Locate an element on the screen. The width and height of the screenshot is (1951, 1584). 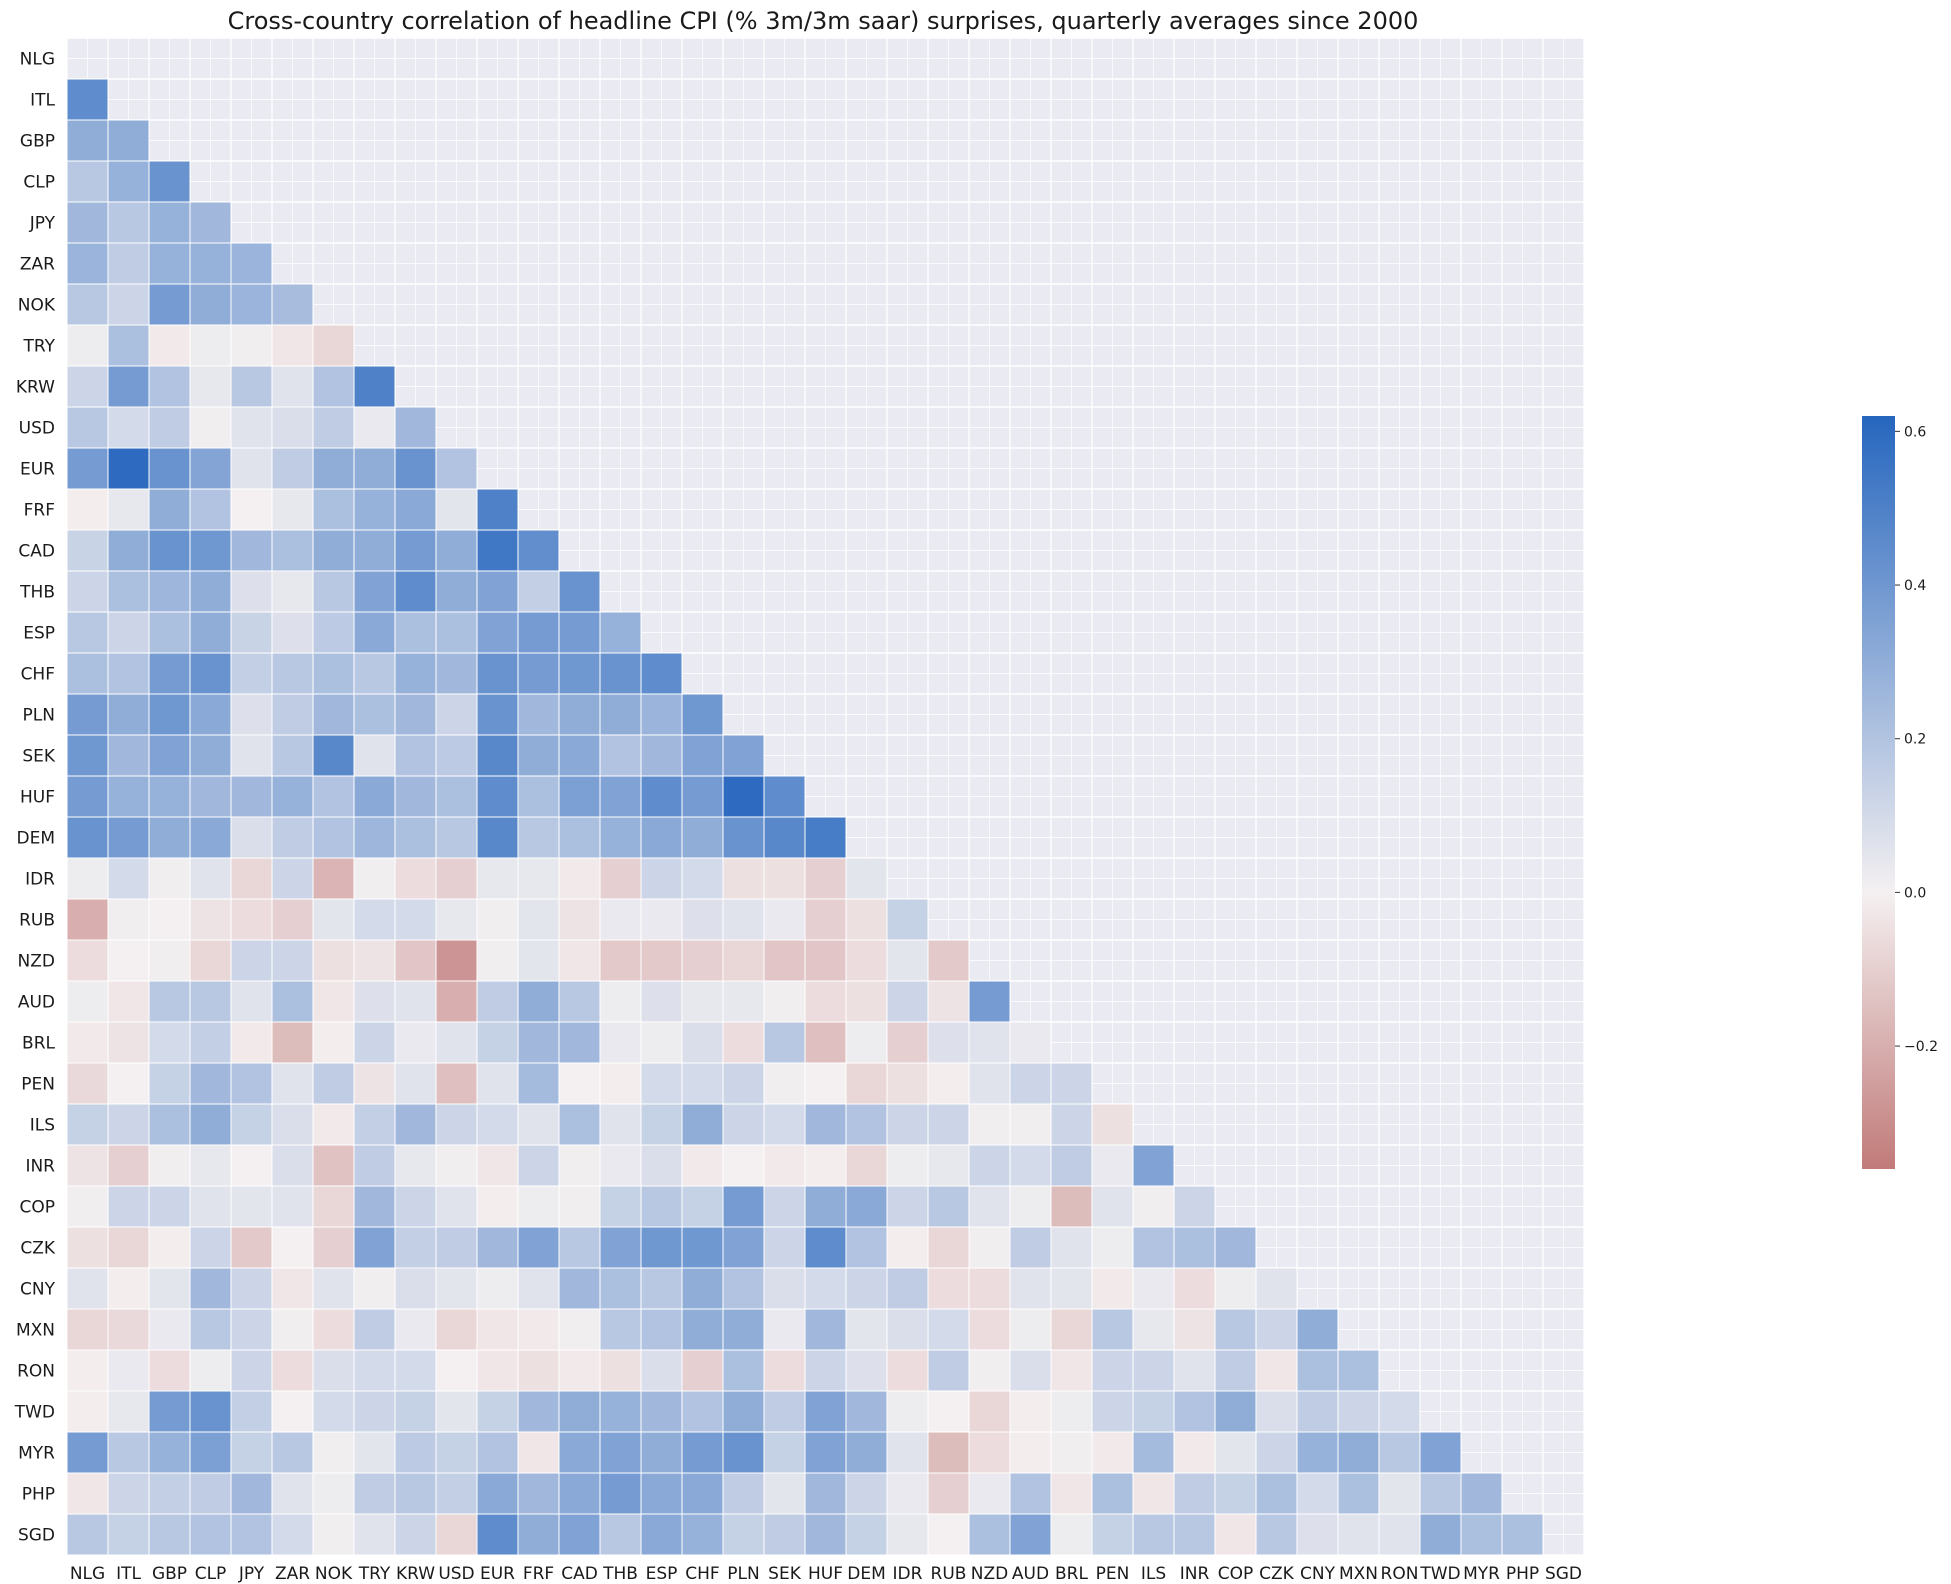
heatmap-cell-PLN-GBP is located at coordinates (169, 714).